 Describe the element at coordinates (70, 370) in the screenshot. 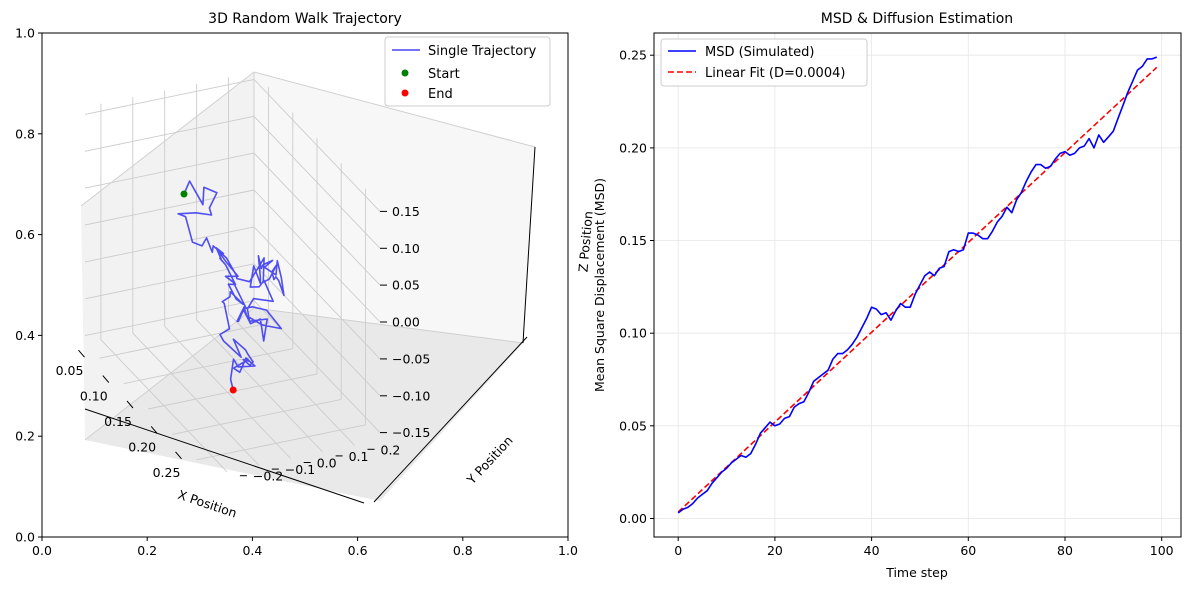

I see `x-tick-label-3d: 0.05` at that location.